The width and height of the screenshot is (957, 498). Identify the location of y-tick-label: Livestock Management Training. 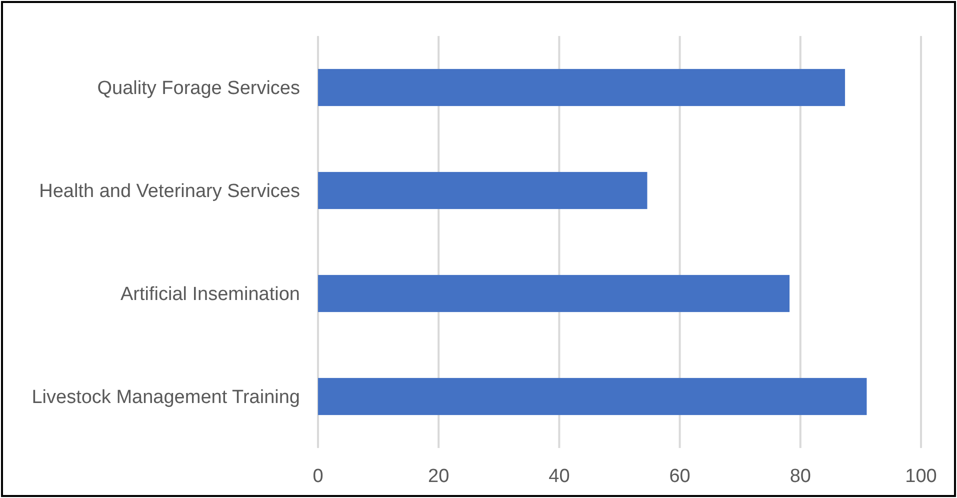
(166, 397).